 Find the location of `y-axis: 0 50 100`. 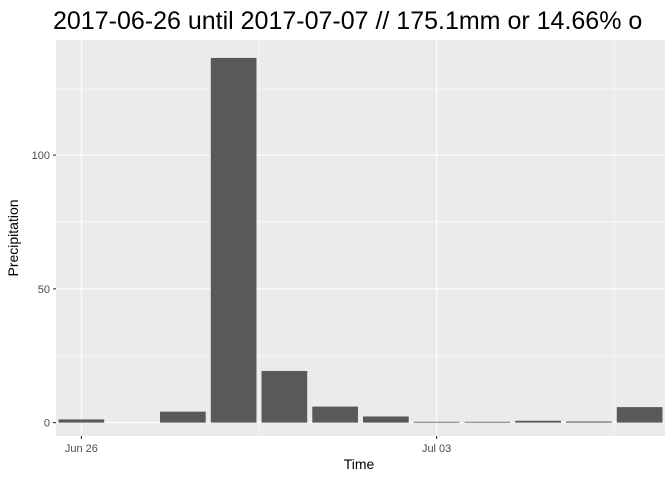

y-axis: 0 50 100 is located at coordinates (44, 290).